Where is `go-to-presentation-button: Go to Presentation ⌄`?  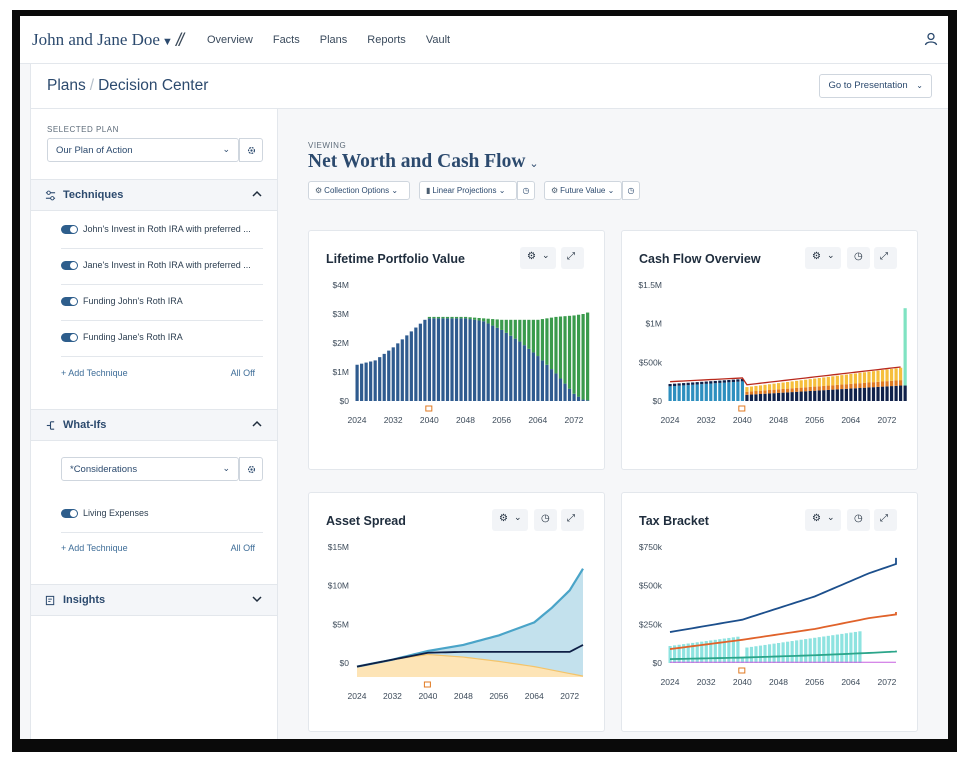
go-to-presentation-button: Go to Presentation ⌄ is located at coordinates (875, 86).